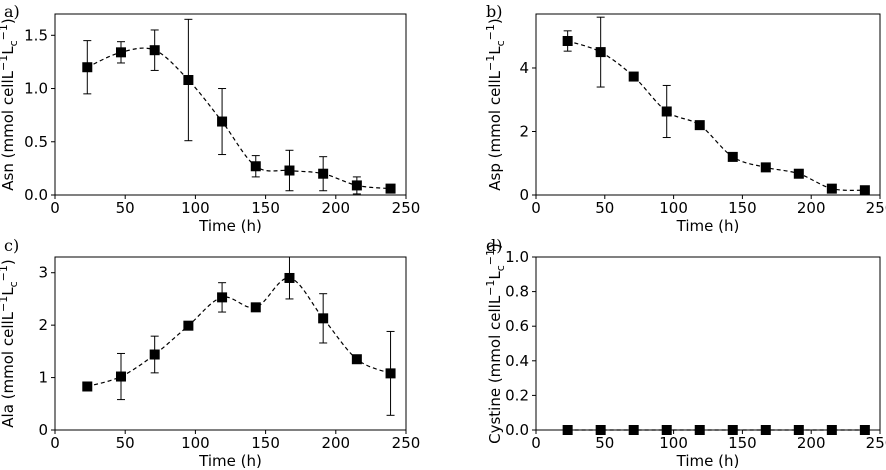 Image resolution: width=886 pixels, height=470 pixels. Describe the element at coordinates (517, 395) in the screenshot. I see `y-tick-label: 0.2` at that location.